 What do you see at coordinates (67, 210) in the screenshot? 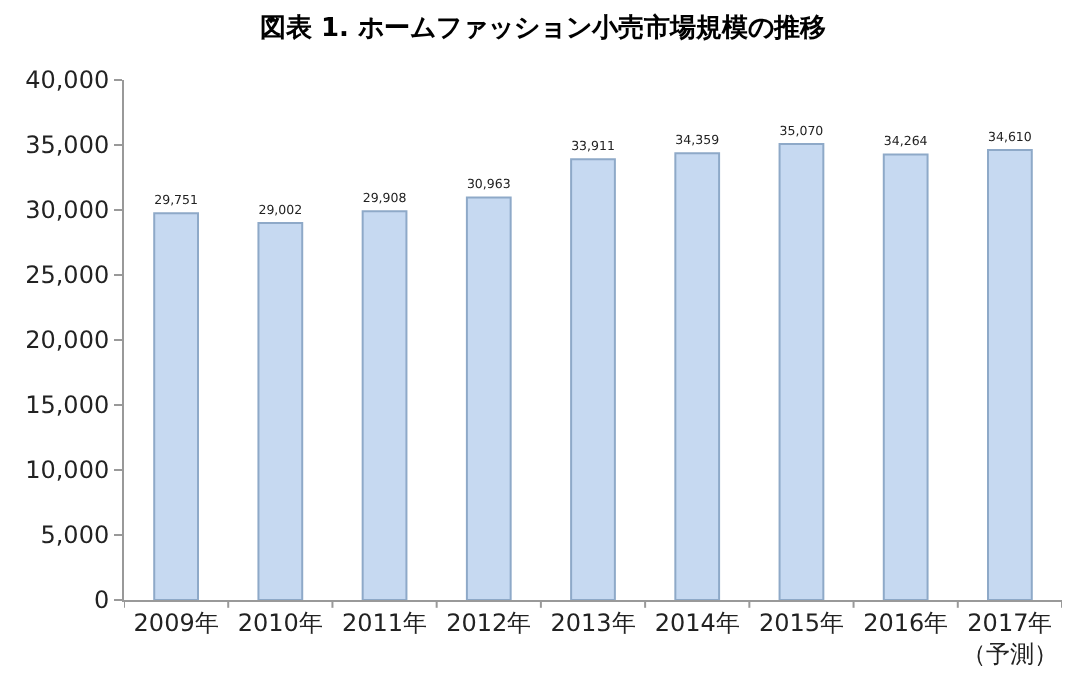
I see `y-tick-label: 30,000` at bounding box center [67, 210].